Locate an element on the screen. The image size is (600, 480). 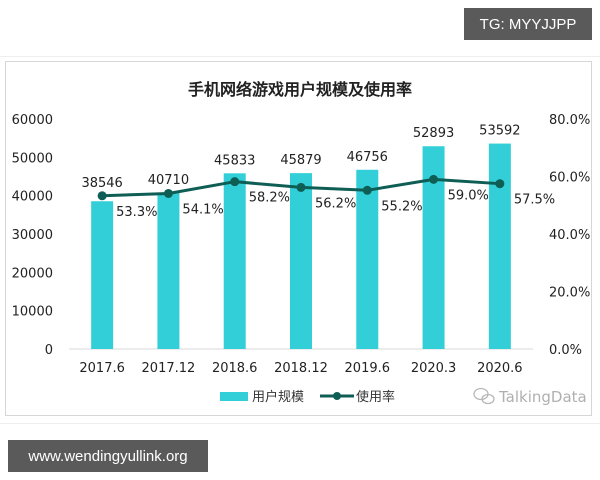
left-axis-tick: 20000 is located at coordinates (32, 273).